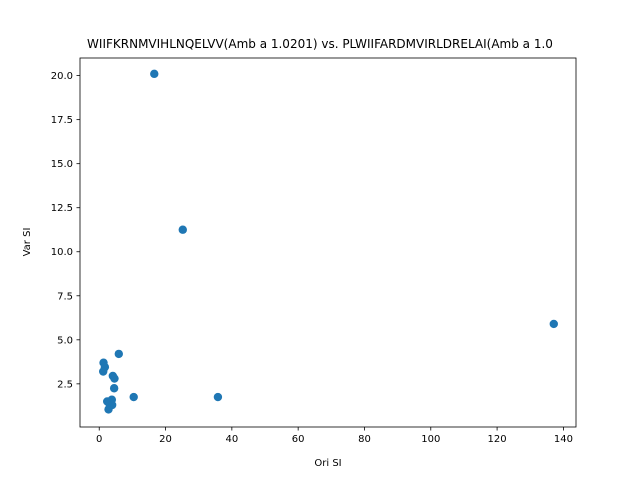  Describe the element at coordinates (430, 439) in the screenshot. I see `x-tick-label: 100` at that location.